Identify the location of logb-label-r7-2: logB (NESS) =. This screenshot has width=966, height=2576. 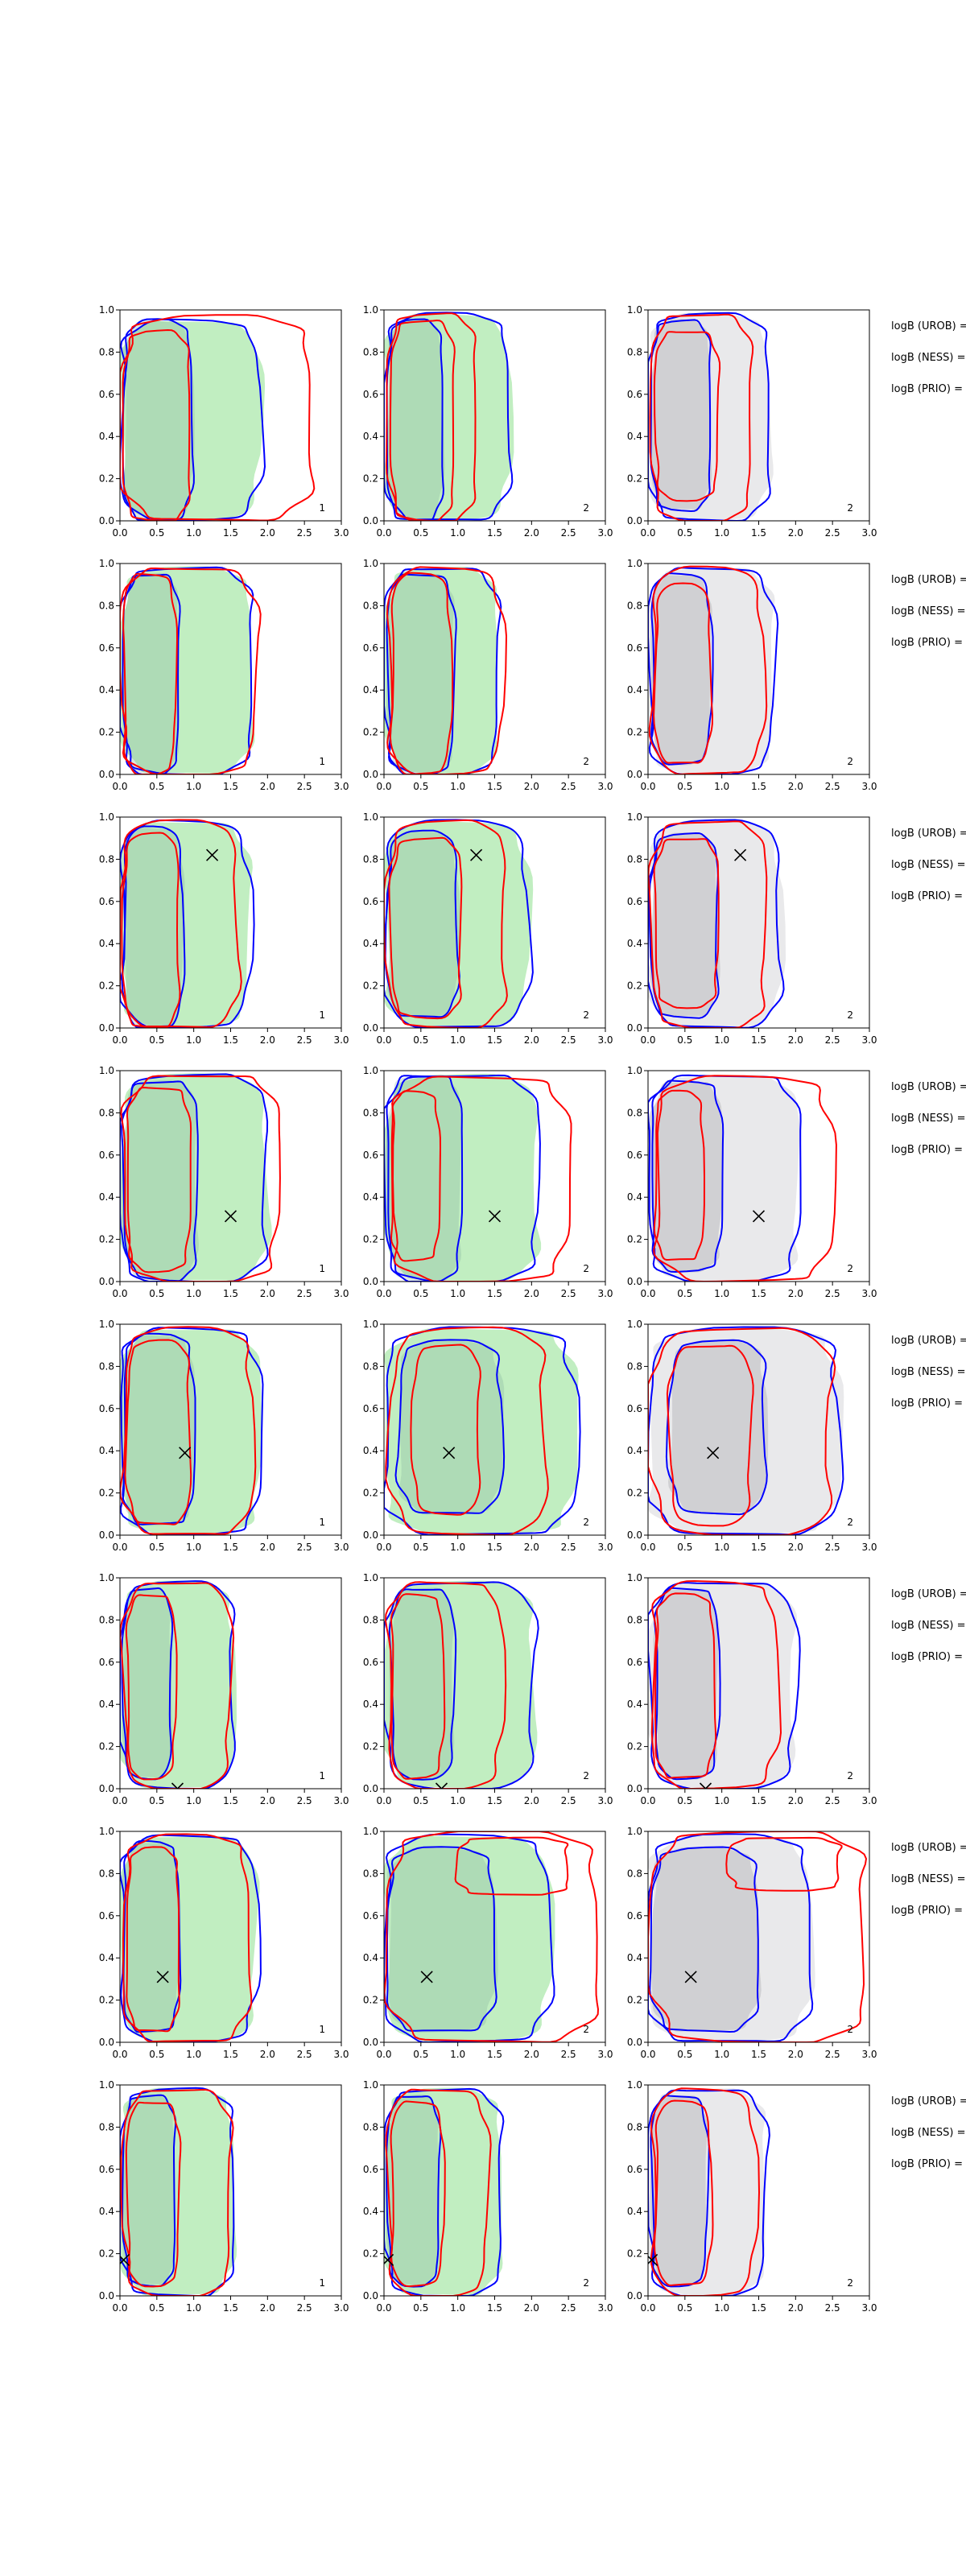
(928, 1879).